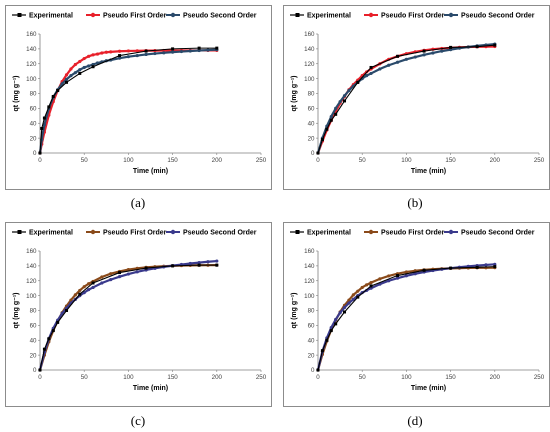 Image resolution: width=550 pixels, height=432 pixels. What do you see at coordinates (311, 355) in the screenshot?
I see `y-tick-label: 20` at bounding box center [311, 355].